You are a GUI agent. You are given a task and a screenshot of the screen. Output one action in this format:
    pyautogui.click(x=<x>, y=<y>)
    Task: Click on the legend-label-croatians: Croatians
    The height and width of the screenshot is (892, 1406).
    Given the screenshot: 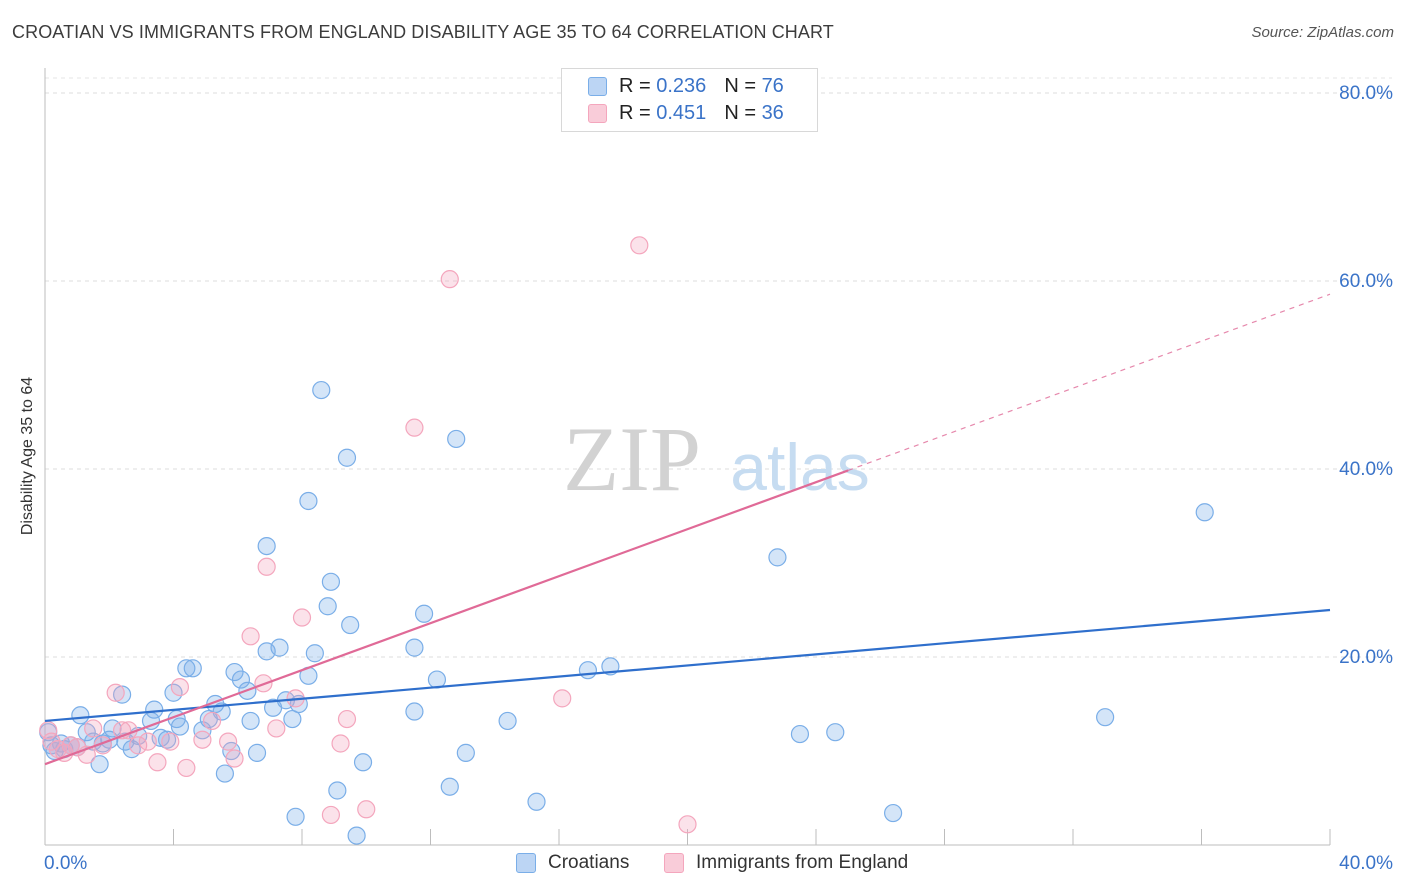 What is the action you would take?
    pyautogui.click(x=589, y=862)
    